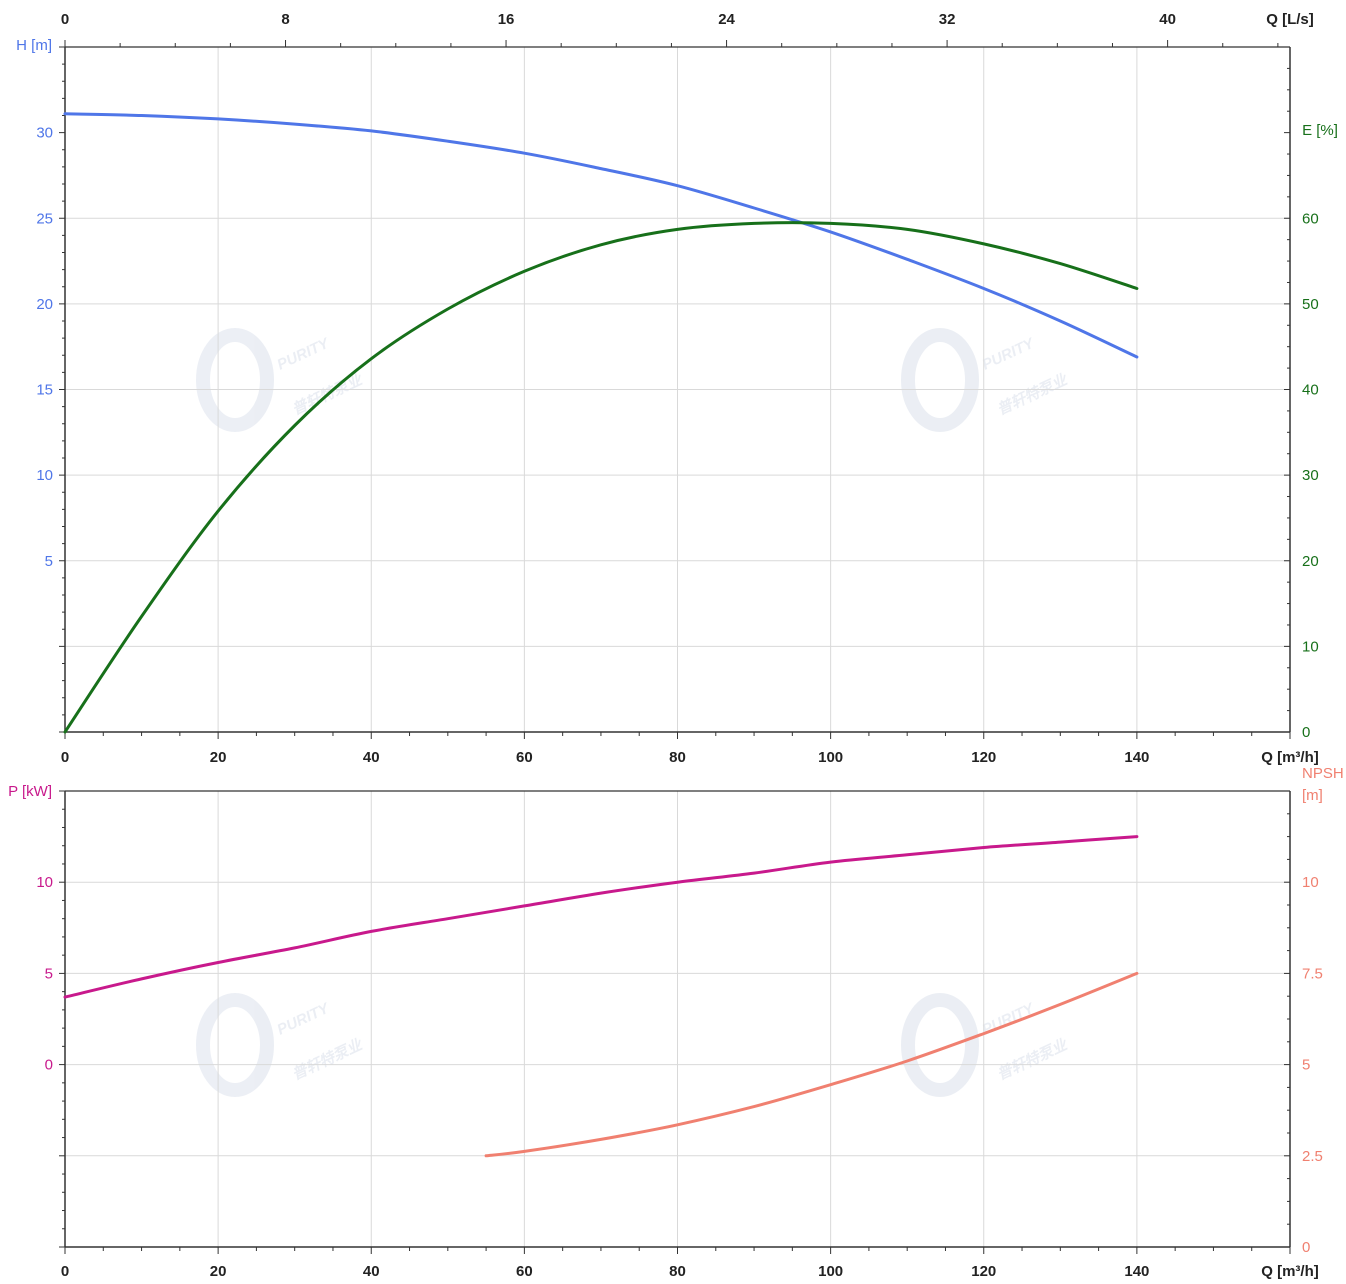 This screenshot has width=1346, height=1284. What do you see at coordinates (65, 757) in the screenshot?
I see `top-x-tick-label: 0` at bounding box center [65, 757].